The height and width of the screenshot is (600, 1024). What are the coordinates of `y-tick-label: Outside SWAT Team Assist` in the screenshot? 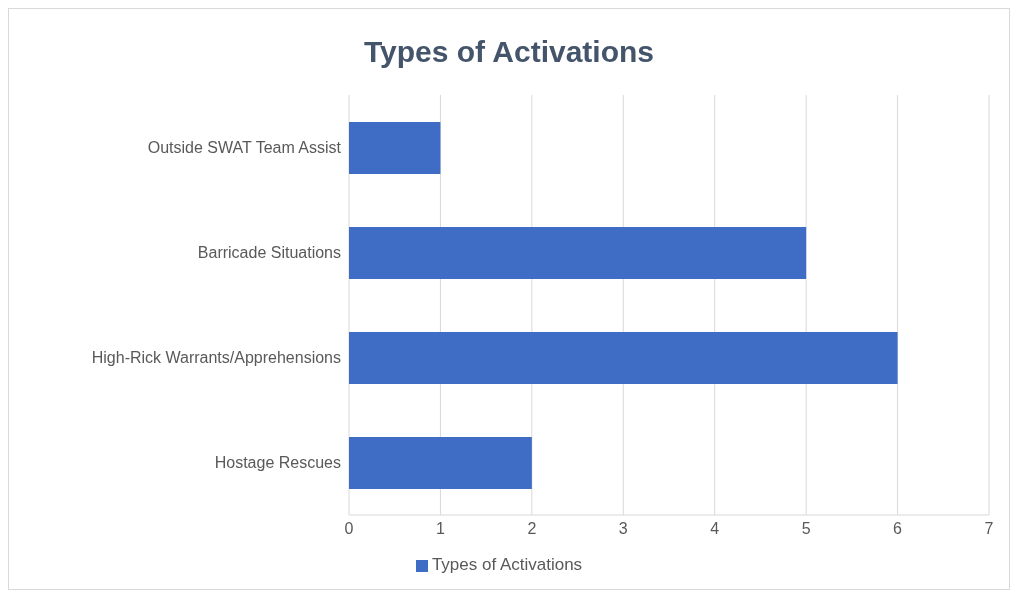 It's located at (244, 148).